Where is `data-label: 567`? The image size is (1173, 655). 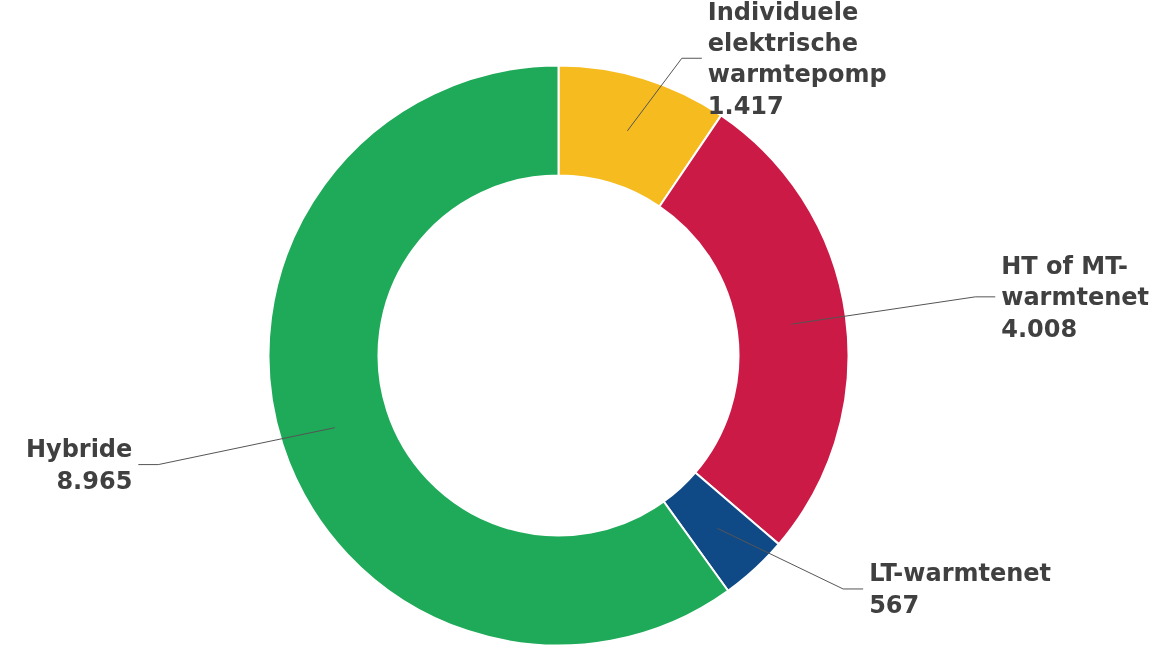
data-label: 567 is located at coordinates (894, 605).